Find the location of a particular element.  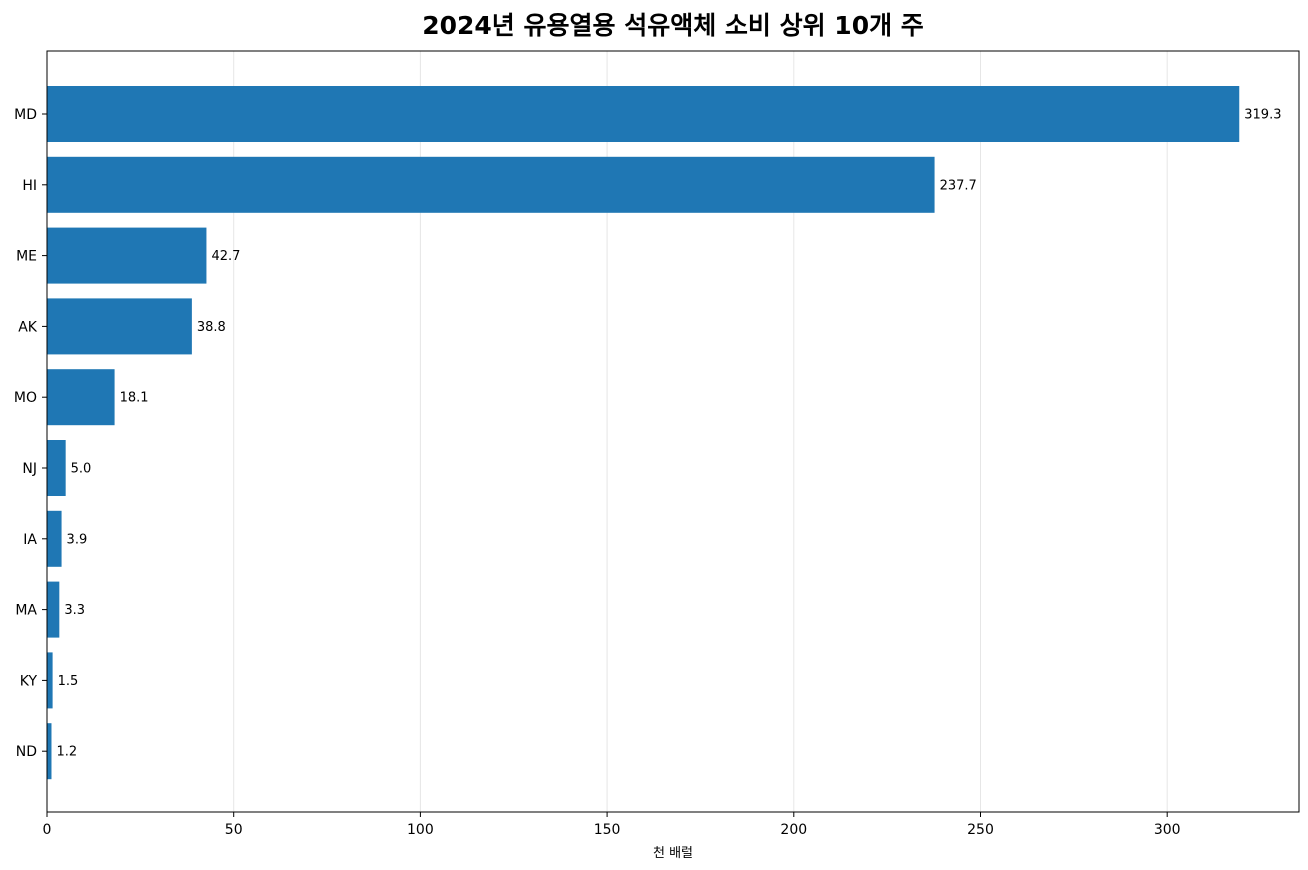

y-tick-label: ME is located at coordinates (26, 257).